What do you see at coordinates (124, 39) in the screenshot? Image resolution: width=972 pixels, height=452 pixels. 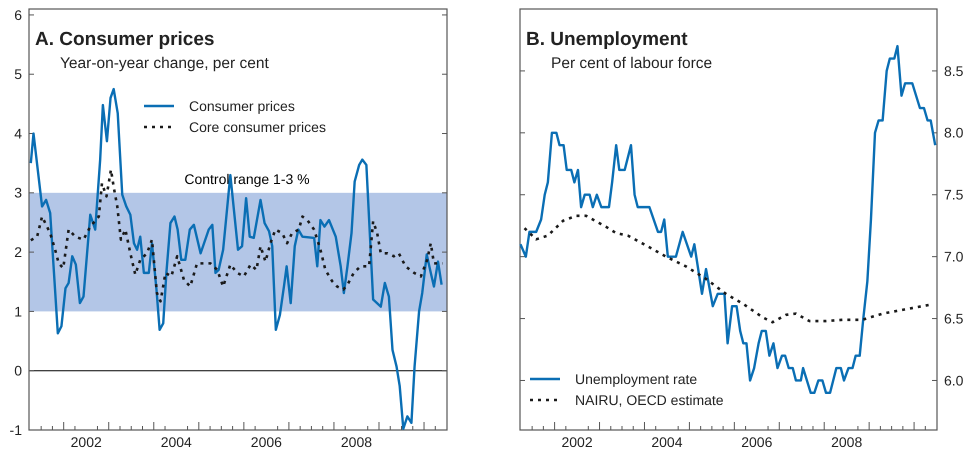 I see `text: A. Consumer prices` at bounding box center [124, 39].